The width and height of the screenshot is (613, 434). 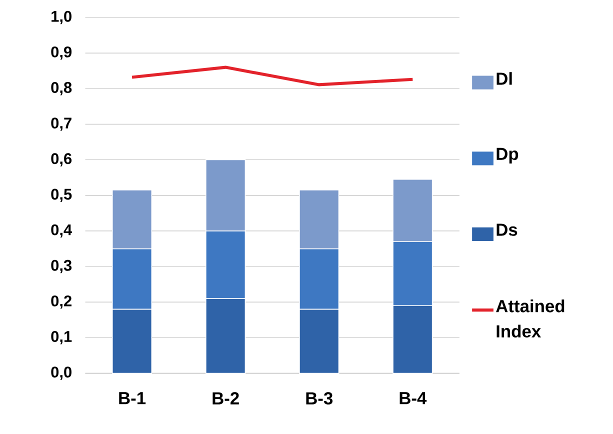 What do you see at coordinates (62, 17) in the screenshot?
I see `y-tick-label: 1,0` at bounding box center [62, 17].